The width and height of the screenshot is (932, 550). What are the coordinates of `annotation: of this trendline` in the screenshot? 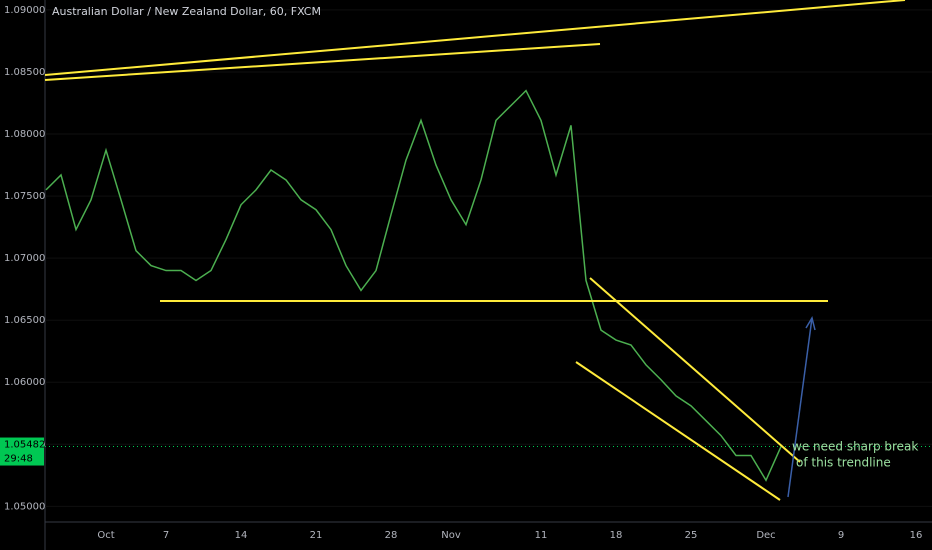 It's located at (843, 463).